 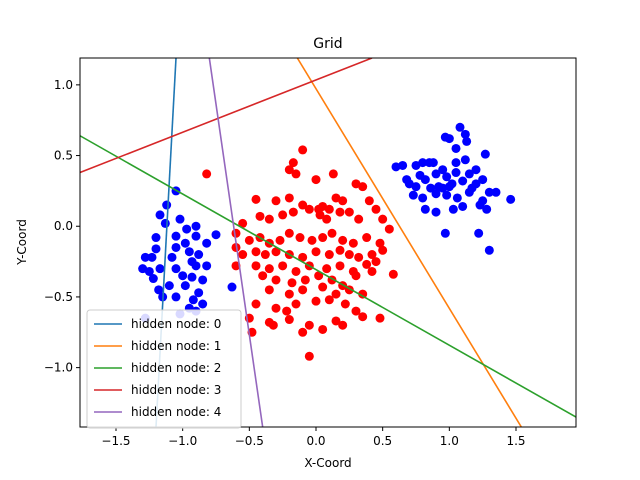 What do you see at coordinates (249, 441) in the screenshot?
I see `x-tick-label: −0.5` at bounding box center [249, 441].